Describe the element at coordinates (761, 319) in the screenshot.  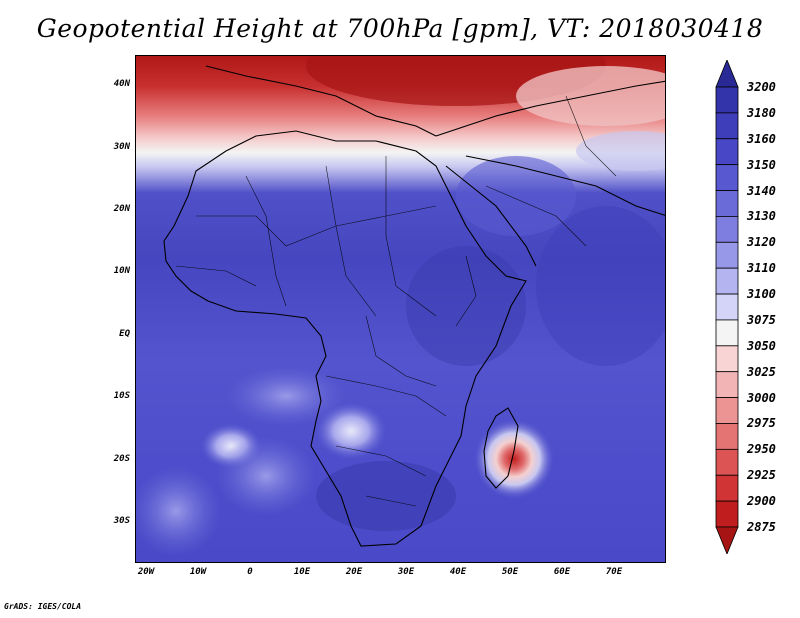
I see `colorbar-label: 3075` at that location.